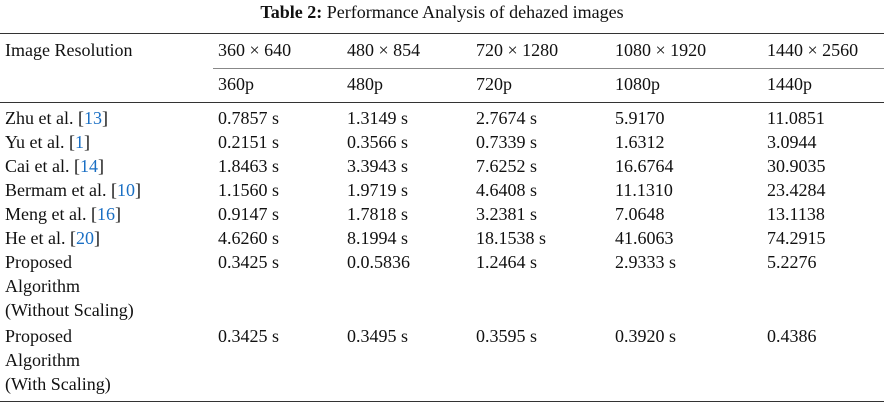 The width and height of the screenshot is (884, 406). I want to click on citation: 13, so click(92, 118).